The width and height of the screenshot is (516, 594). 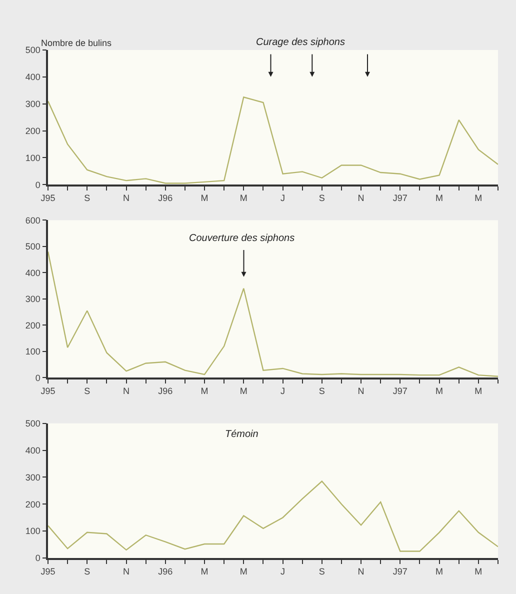 What do you see at coordinates (242, 434) in the screenshot?
I see `annotation: Témoin` at bounding box center [242, 434].